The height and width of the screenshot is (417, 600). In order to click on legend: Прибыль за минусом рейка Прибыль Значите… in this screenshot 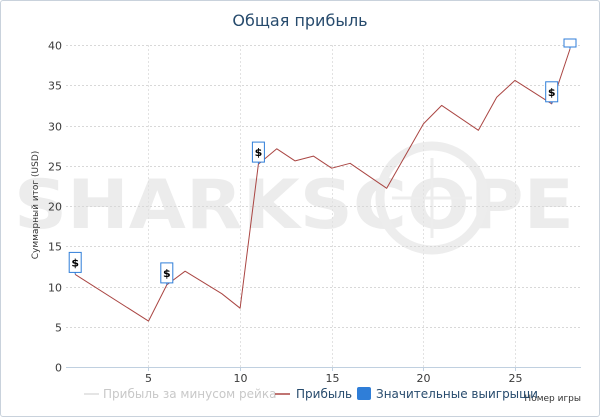, I will do `click(311, 394)`.